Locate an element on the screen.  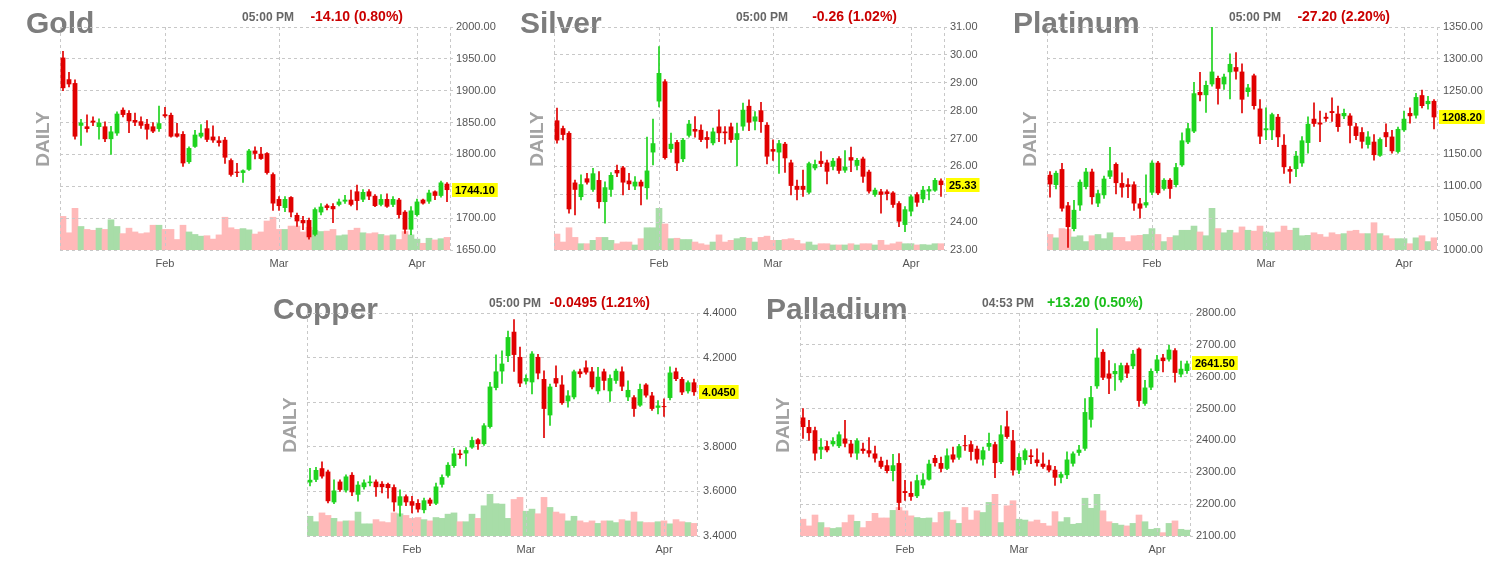
y-tick-label: 2400.00 is located at coordinates (1216, 439).